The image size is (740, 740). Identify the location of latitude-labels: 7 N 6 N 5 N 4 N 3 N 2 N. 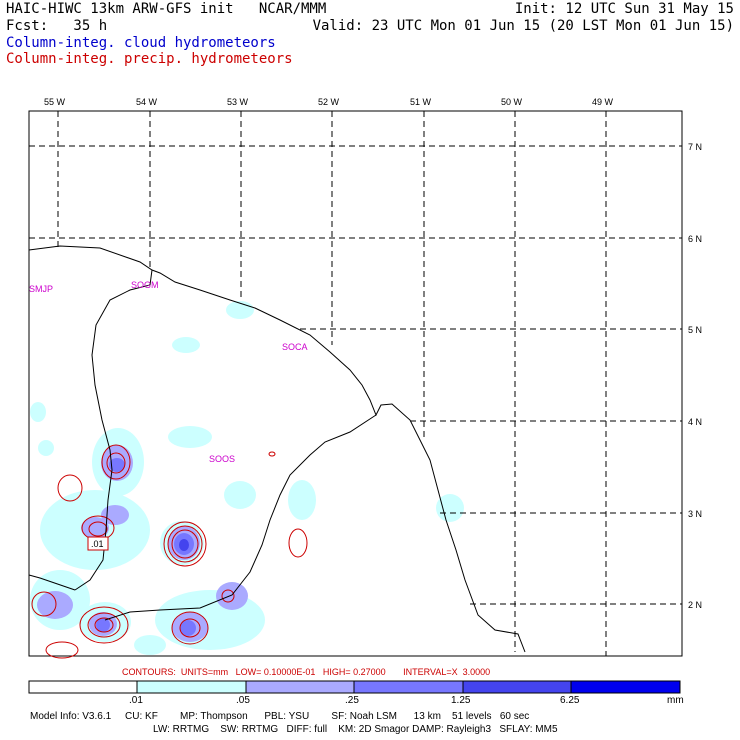
(695, 376).